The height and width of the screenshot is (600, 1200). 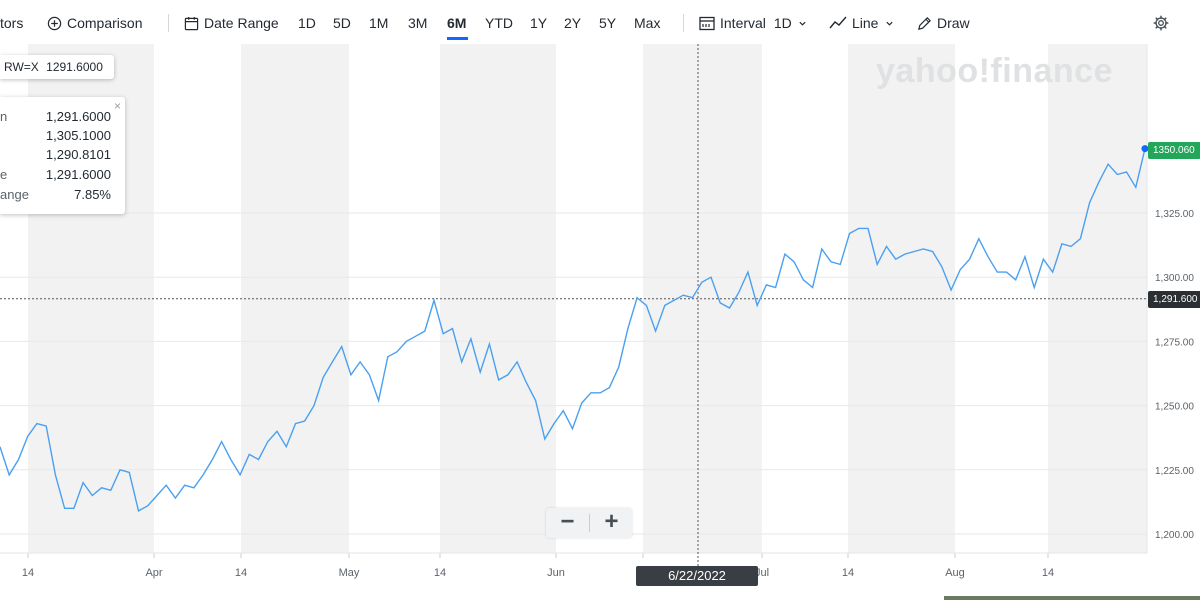 What do you see at coordinates (78, 154) in the screenshot?
I see `tooltip-row-value: 1,290.8101` at bounding box center [78, 154].